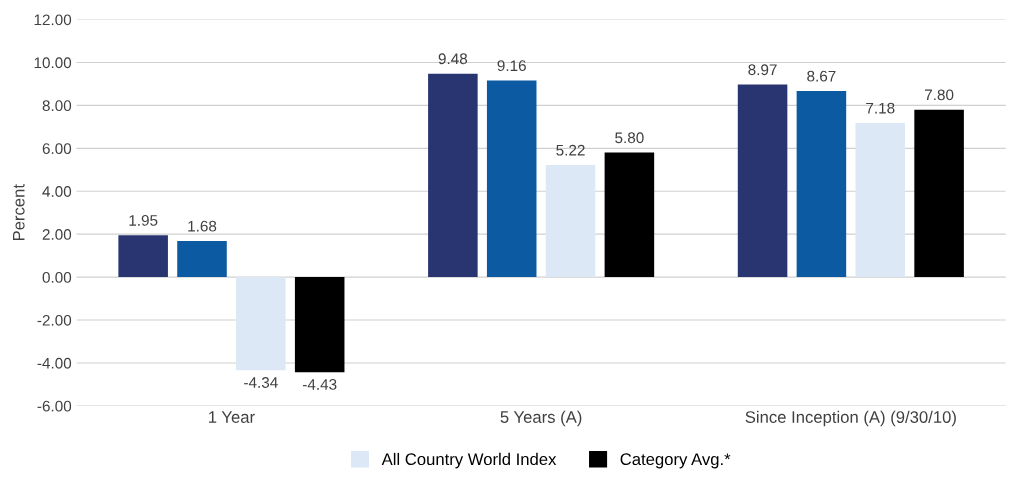 The width and height of the screenshot is (1021, 489). What do you see at coordinates (143, 220) in the screenshot?
I see `data-label: 1.95` at bounding box center [143, 220].